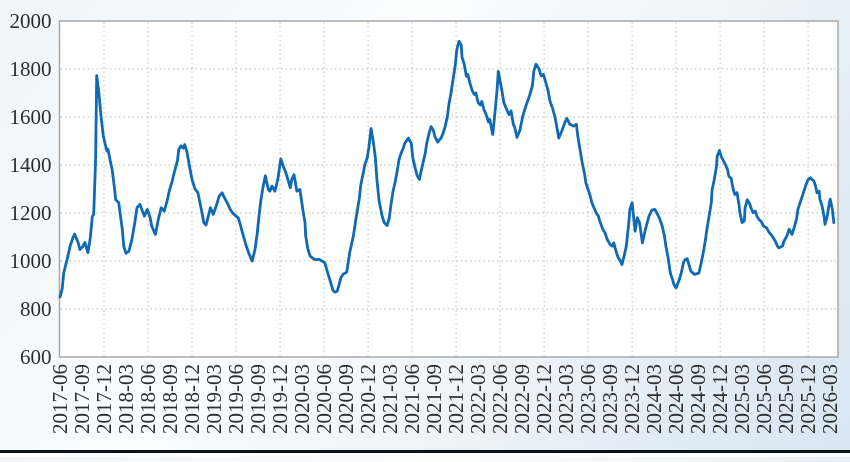 Image resolution: width=850 pixels, height=462 pixels. What do you see at coordinates (764, 399) in the screenshot?
I see `x-axis-tick-label: 2025-06` at bounding box center [764, 399].